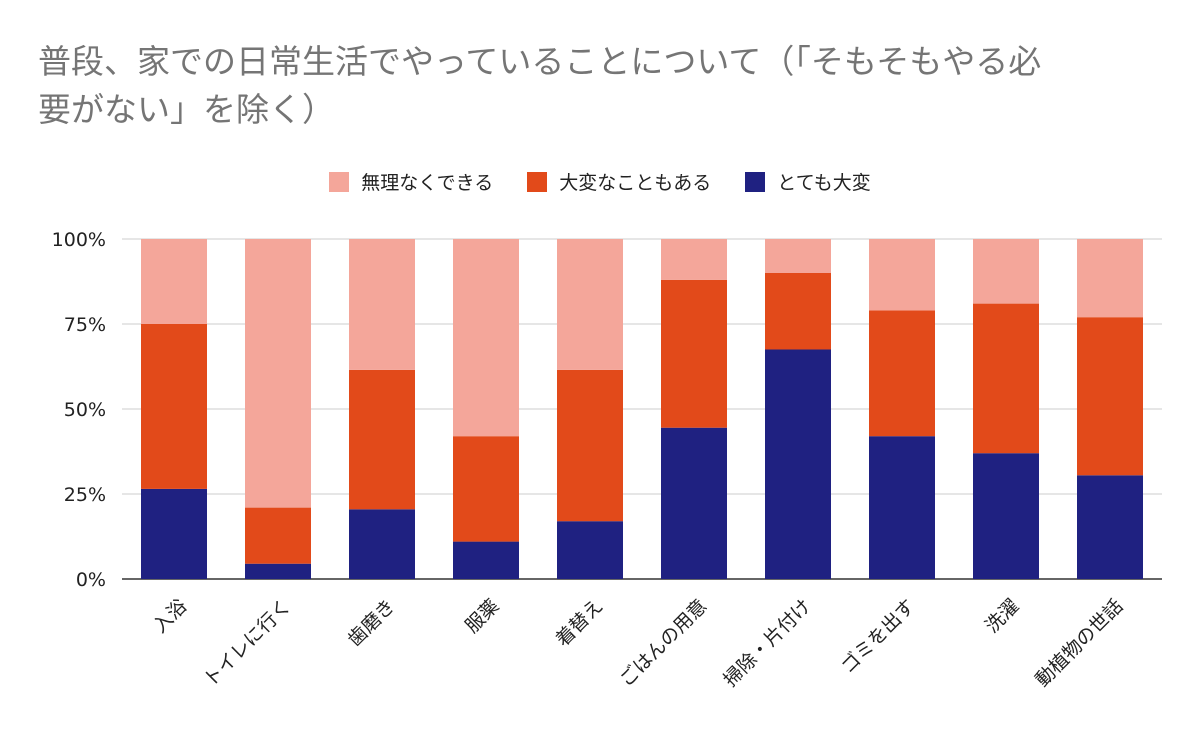 The width and height of the screenshot is (1200, 742). I want to click on x-tick-label: 入浴, so click(170, 616).